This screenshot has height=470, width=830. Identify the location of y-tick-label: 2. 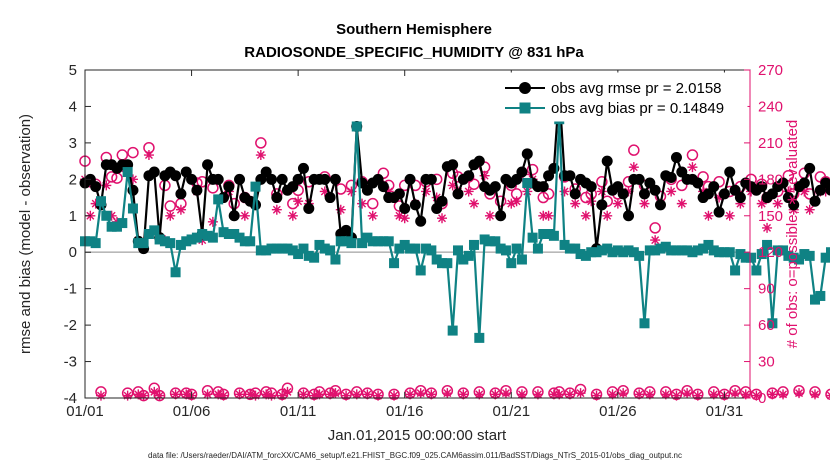
(73, 179).